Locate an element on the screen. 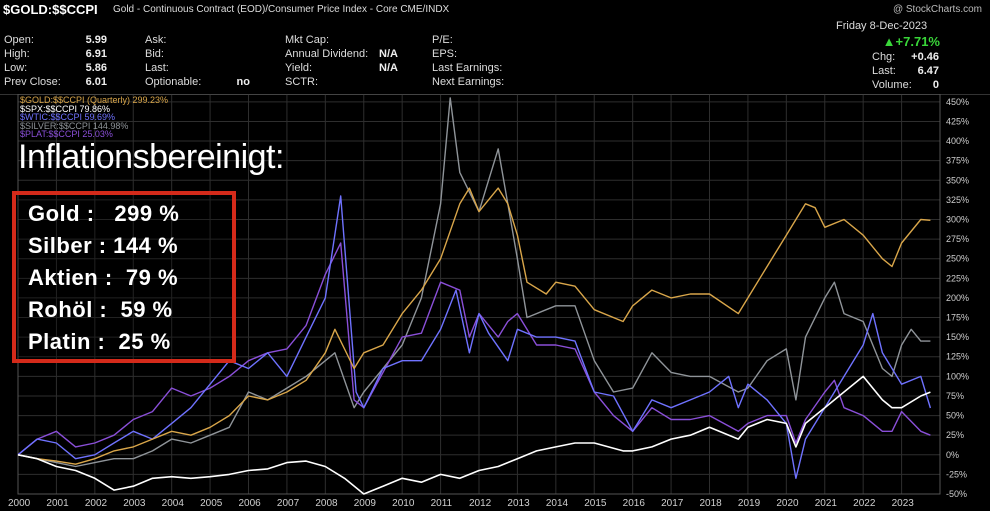  x-tick-label: 2000 is located at coordinates (19, 503).